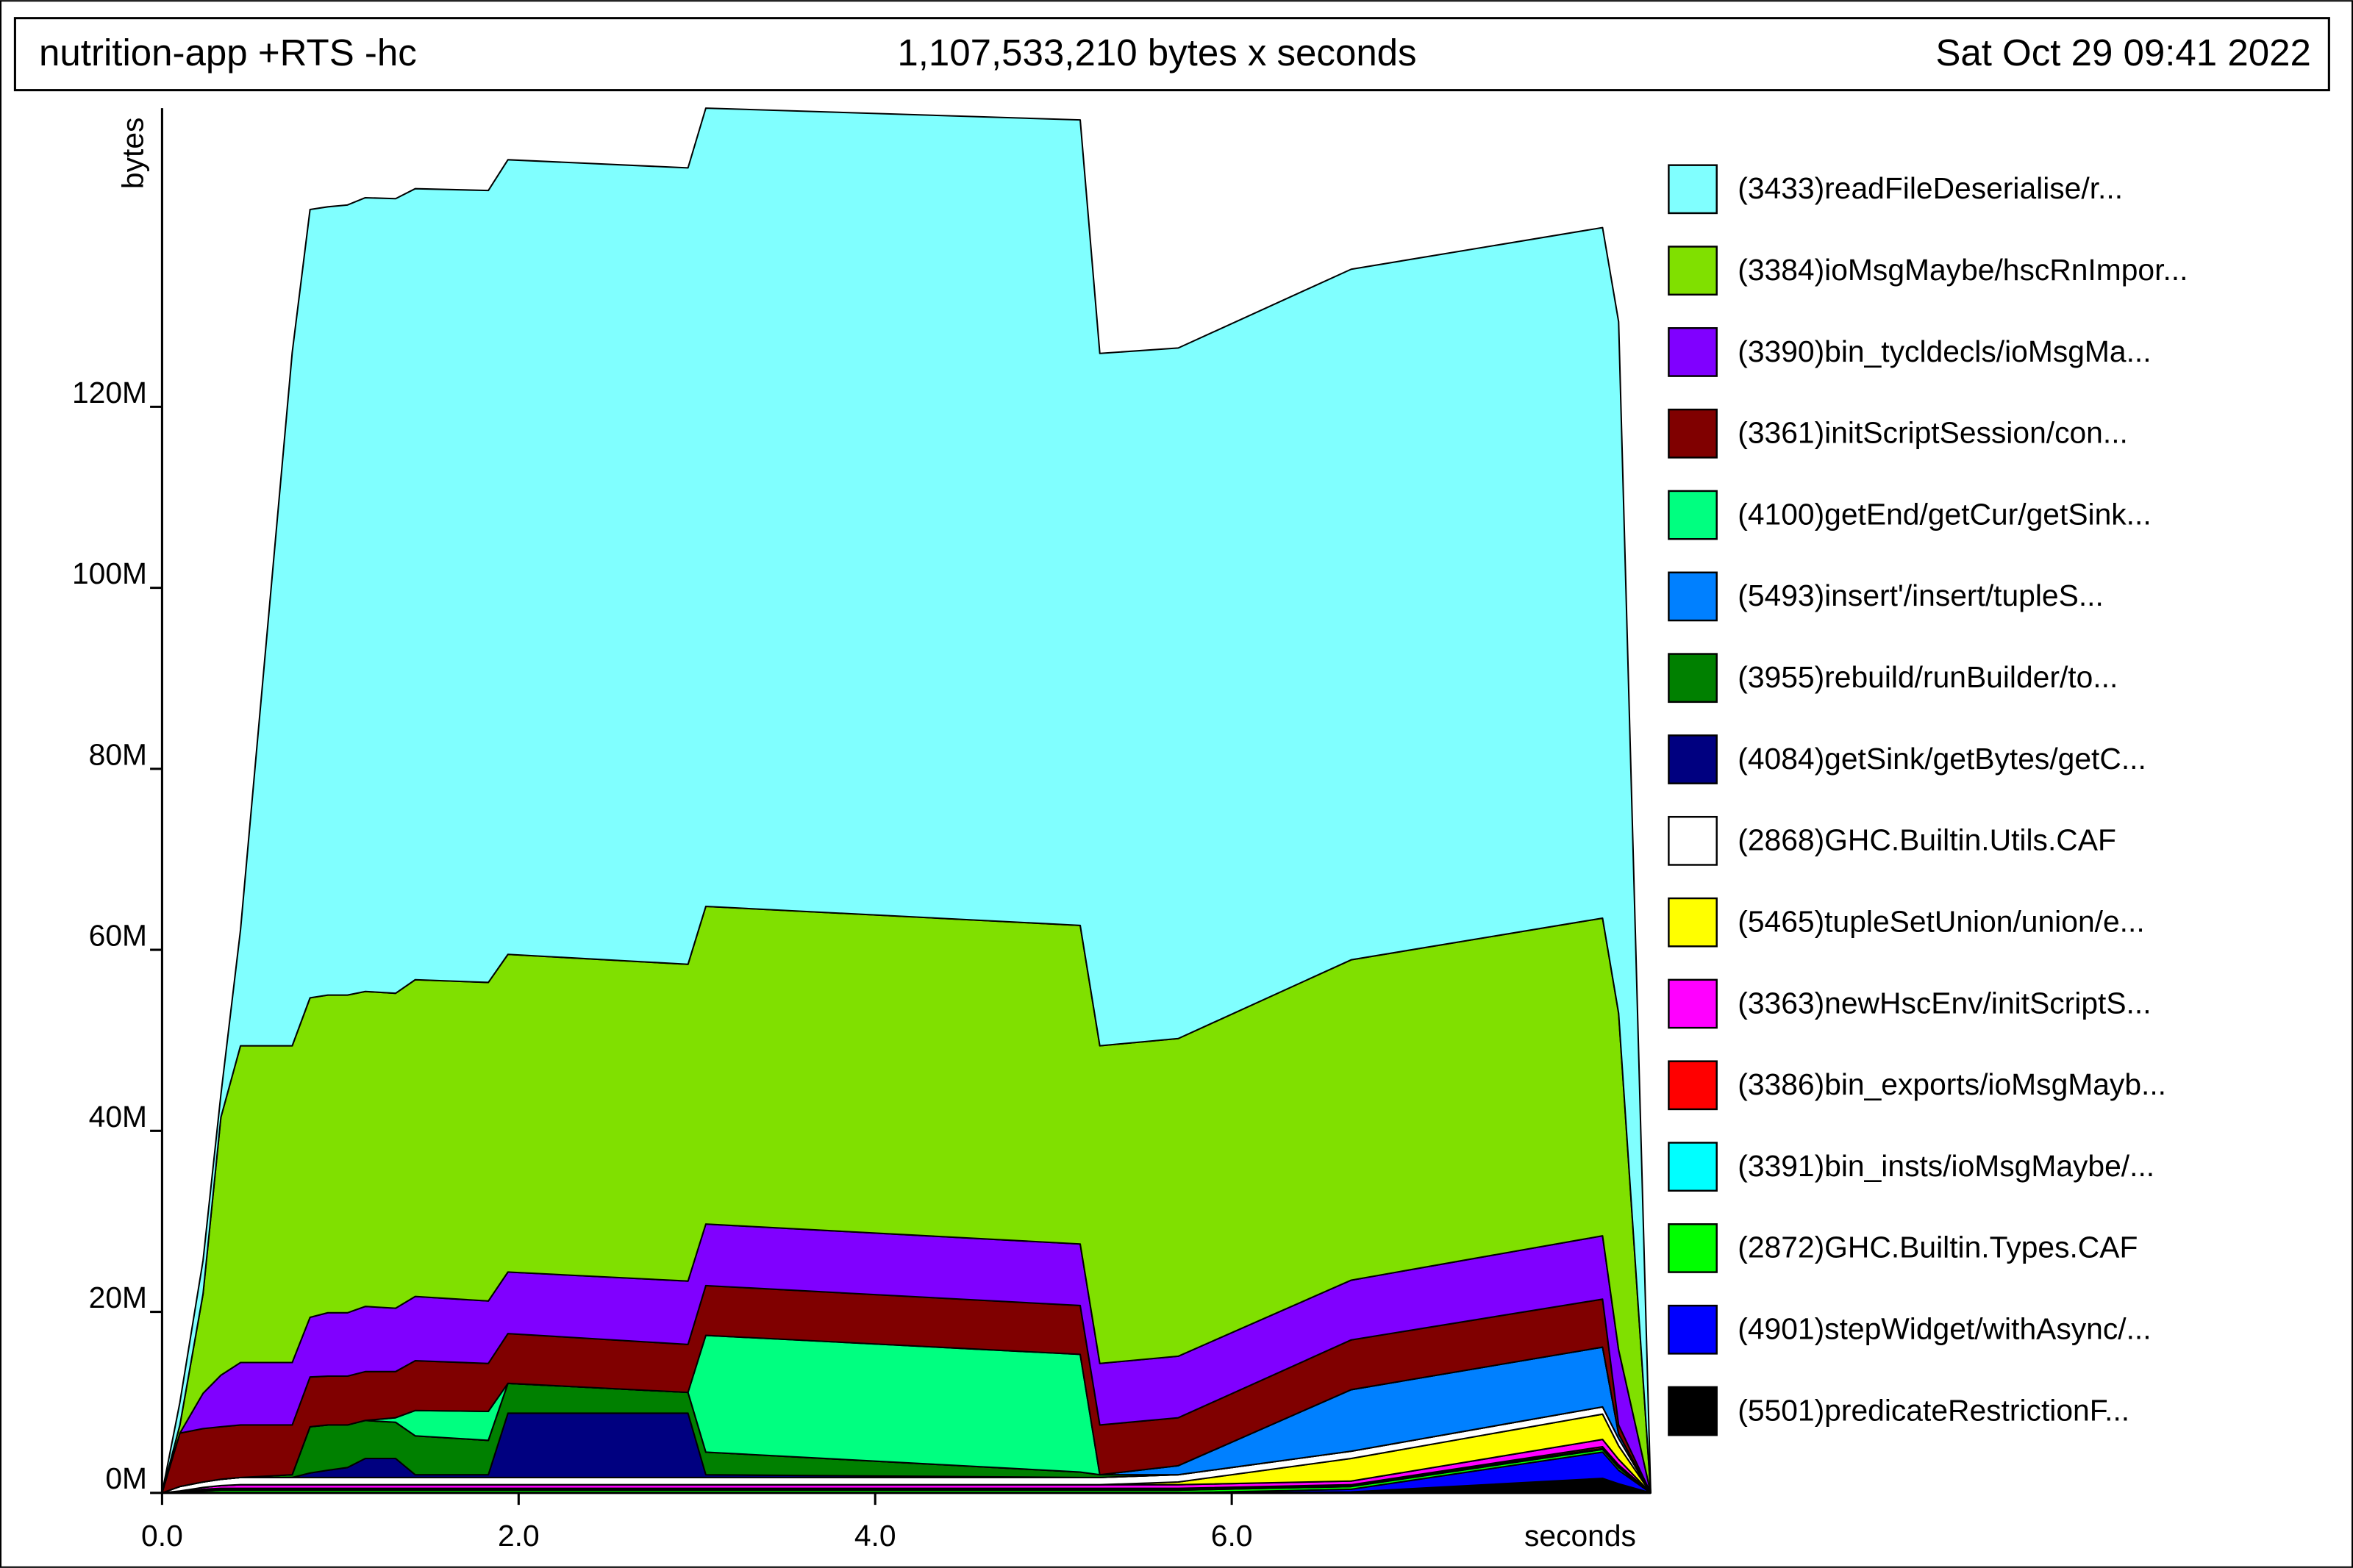 Image resolution: width=2353 pixels, height=1568 pixels. Describe the element at coordinates (519, 1536) in the screenshot. I see `x-tick-label: 2.0` at that location.